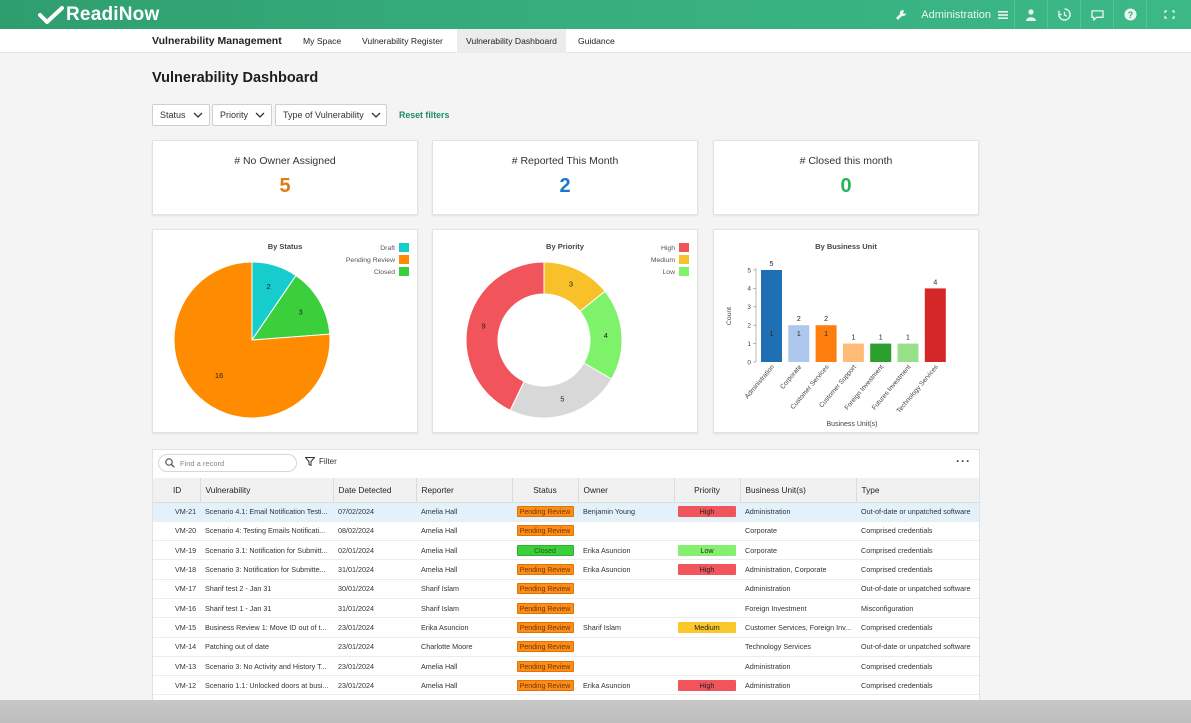  I want to click on fullscreen-icon, so click(1169, 14).